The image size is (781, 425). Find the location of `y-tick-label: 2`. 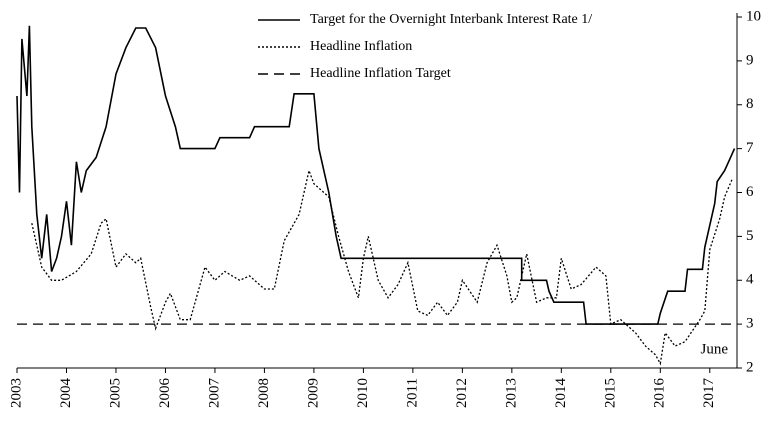

y-tick-label: 2 is located at coordinates (750, 367).